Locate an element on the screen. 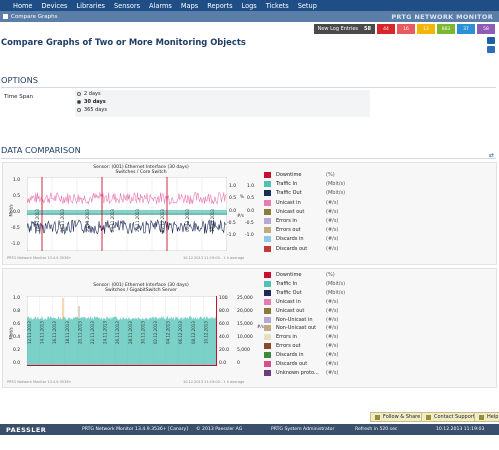 The image size is (499, 450). legend-unit: (%) is located at coordinates (330, 275).